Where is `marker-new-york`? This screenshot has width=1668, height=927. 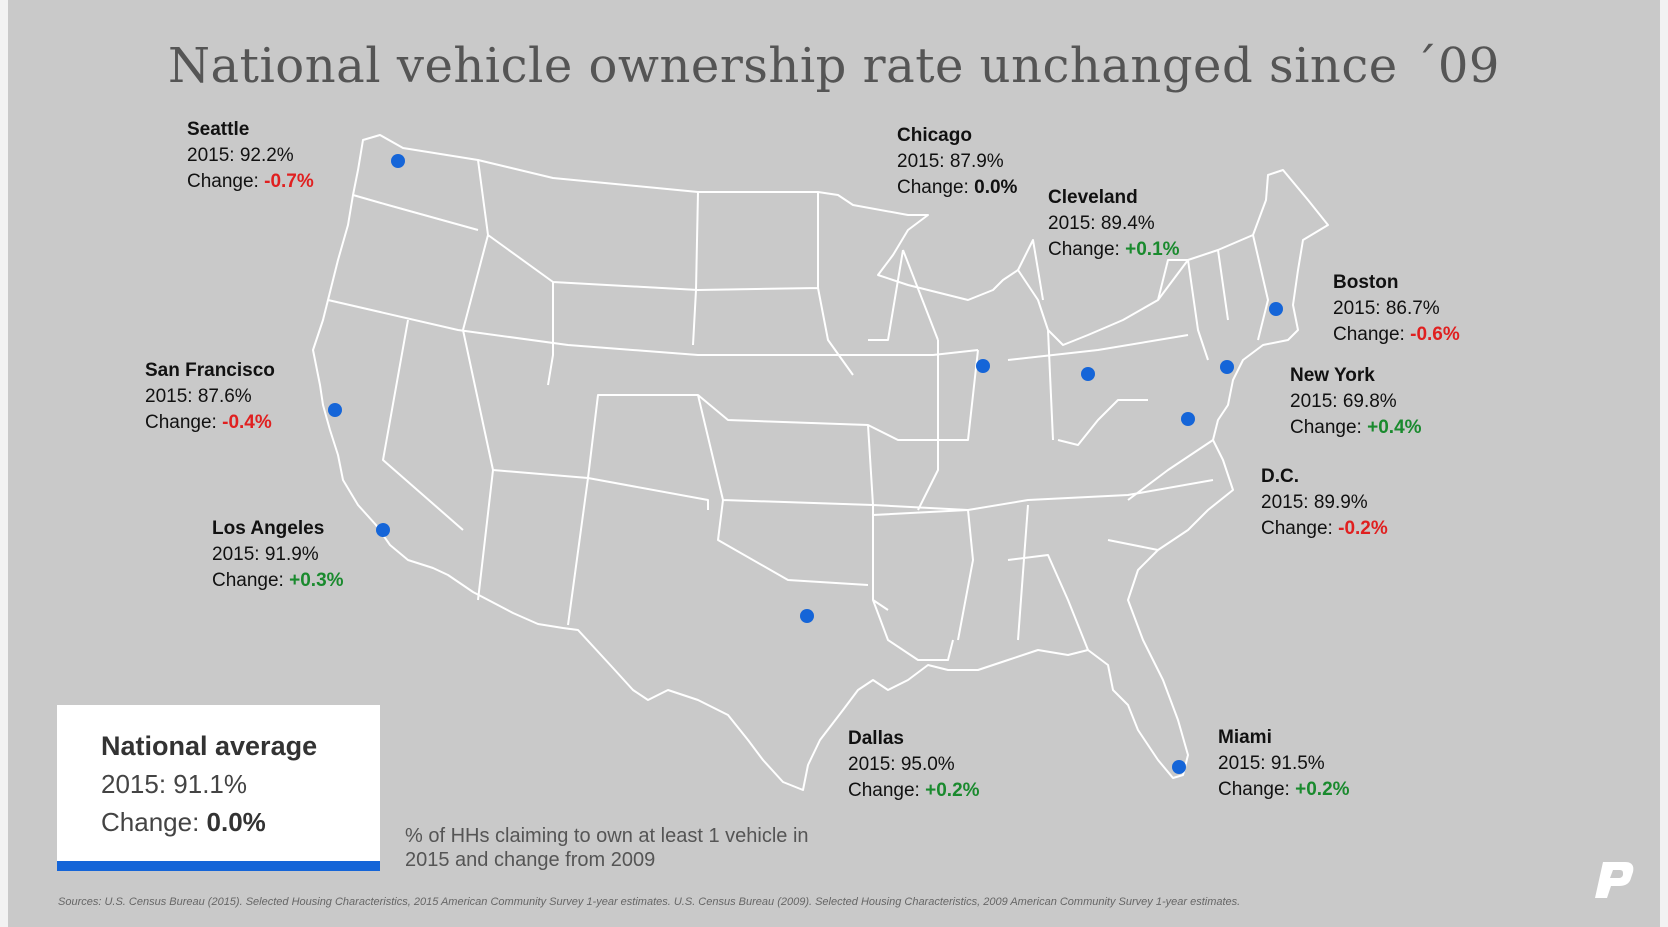
marker-new-york is located at coordinates (1227, 367).